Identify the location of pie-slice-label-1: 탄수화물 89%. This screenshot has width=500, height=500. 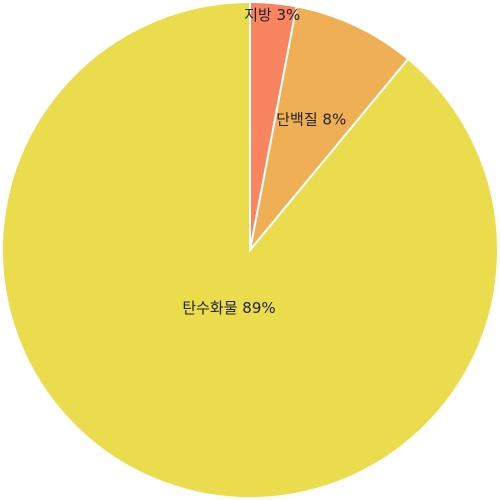
(228, 308).